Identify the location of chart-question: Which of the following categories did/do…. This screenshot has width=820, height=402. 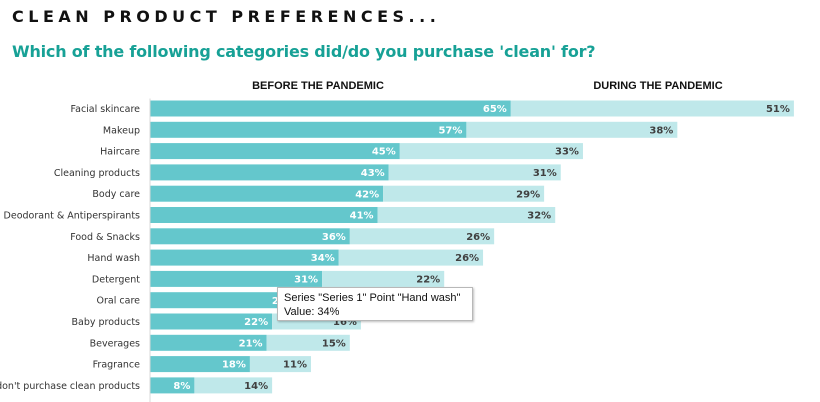
(304, 51).